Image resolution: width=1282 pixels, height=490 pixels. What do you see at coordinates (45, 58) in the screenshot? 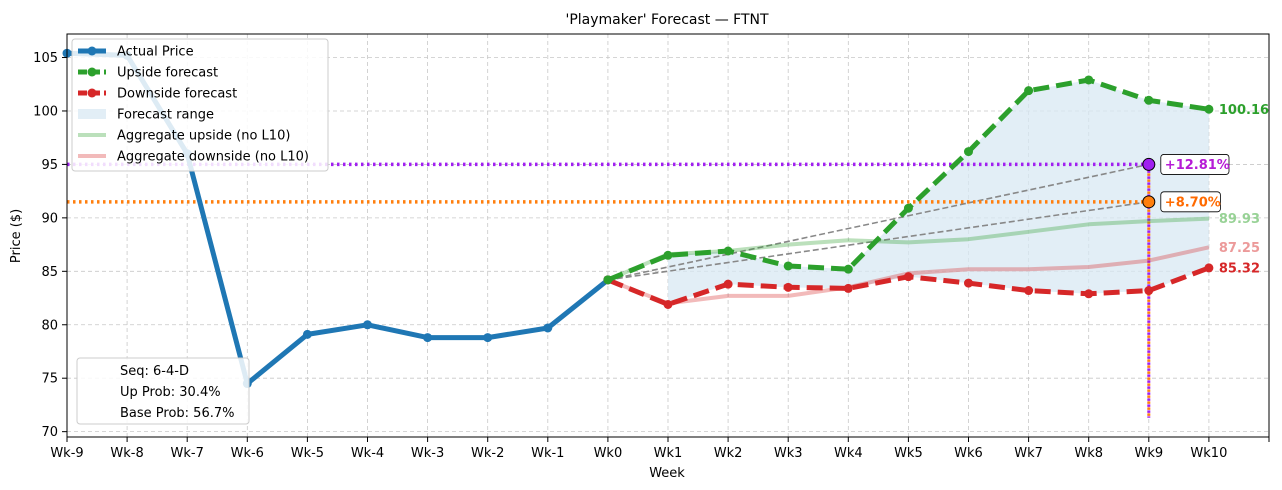
I see `y-tick-label: 105` at bounding box center [45, 58].